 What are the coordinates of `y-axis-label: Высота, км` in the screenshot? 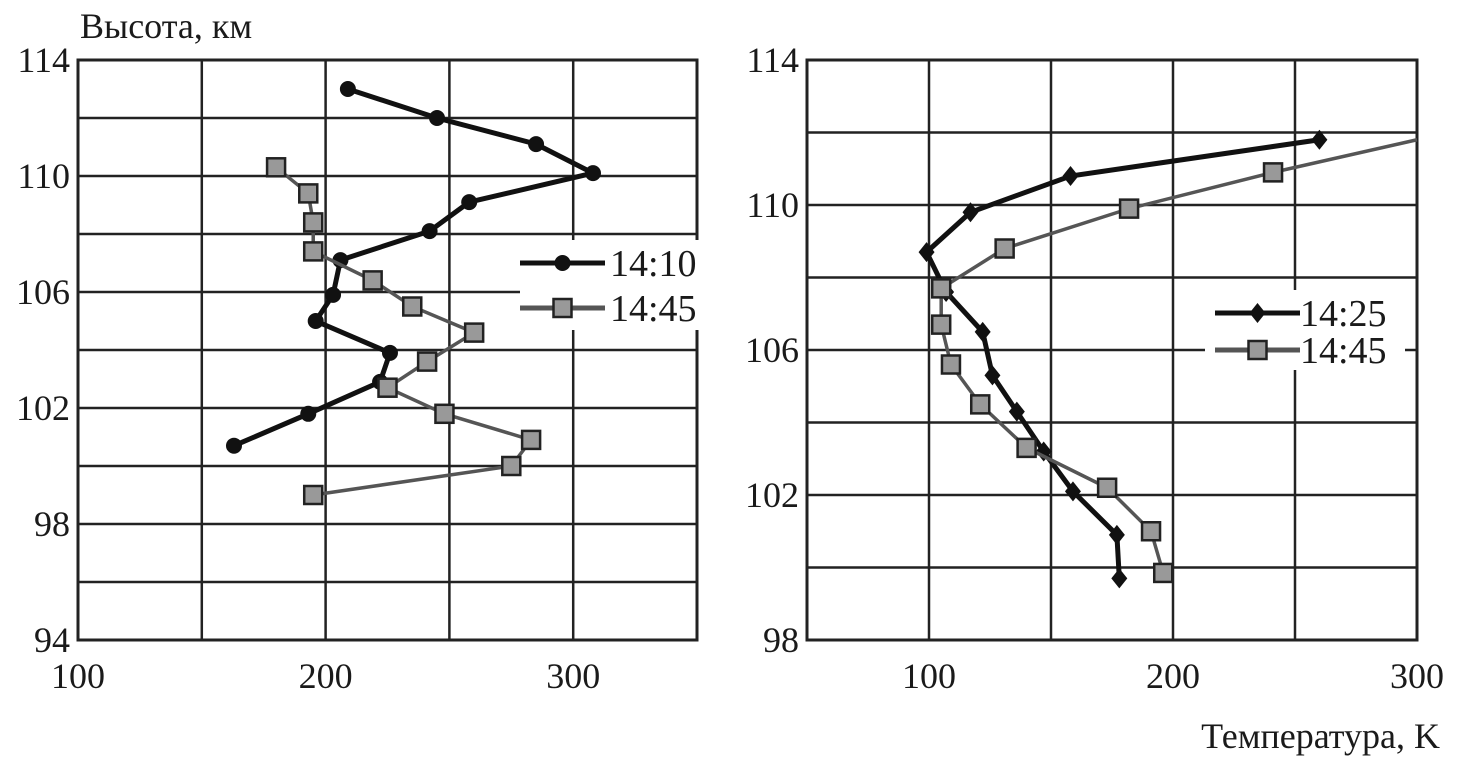 It's located at (166, 26).